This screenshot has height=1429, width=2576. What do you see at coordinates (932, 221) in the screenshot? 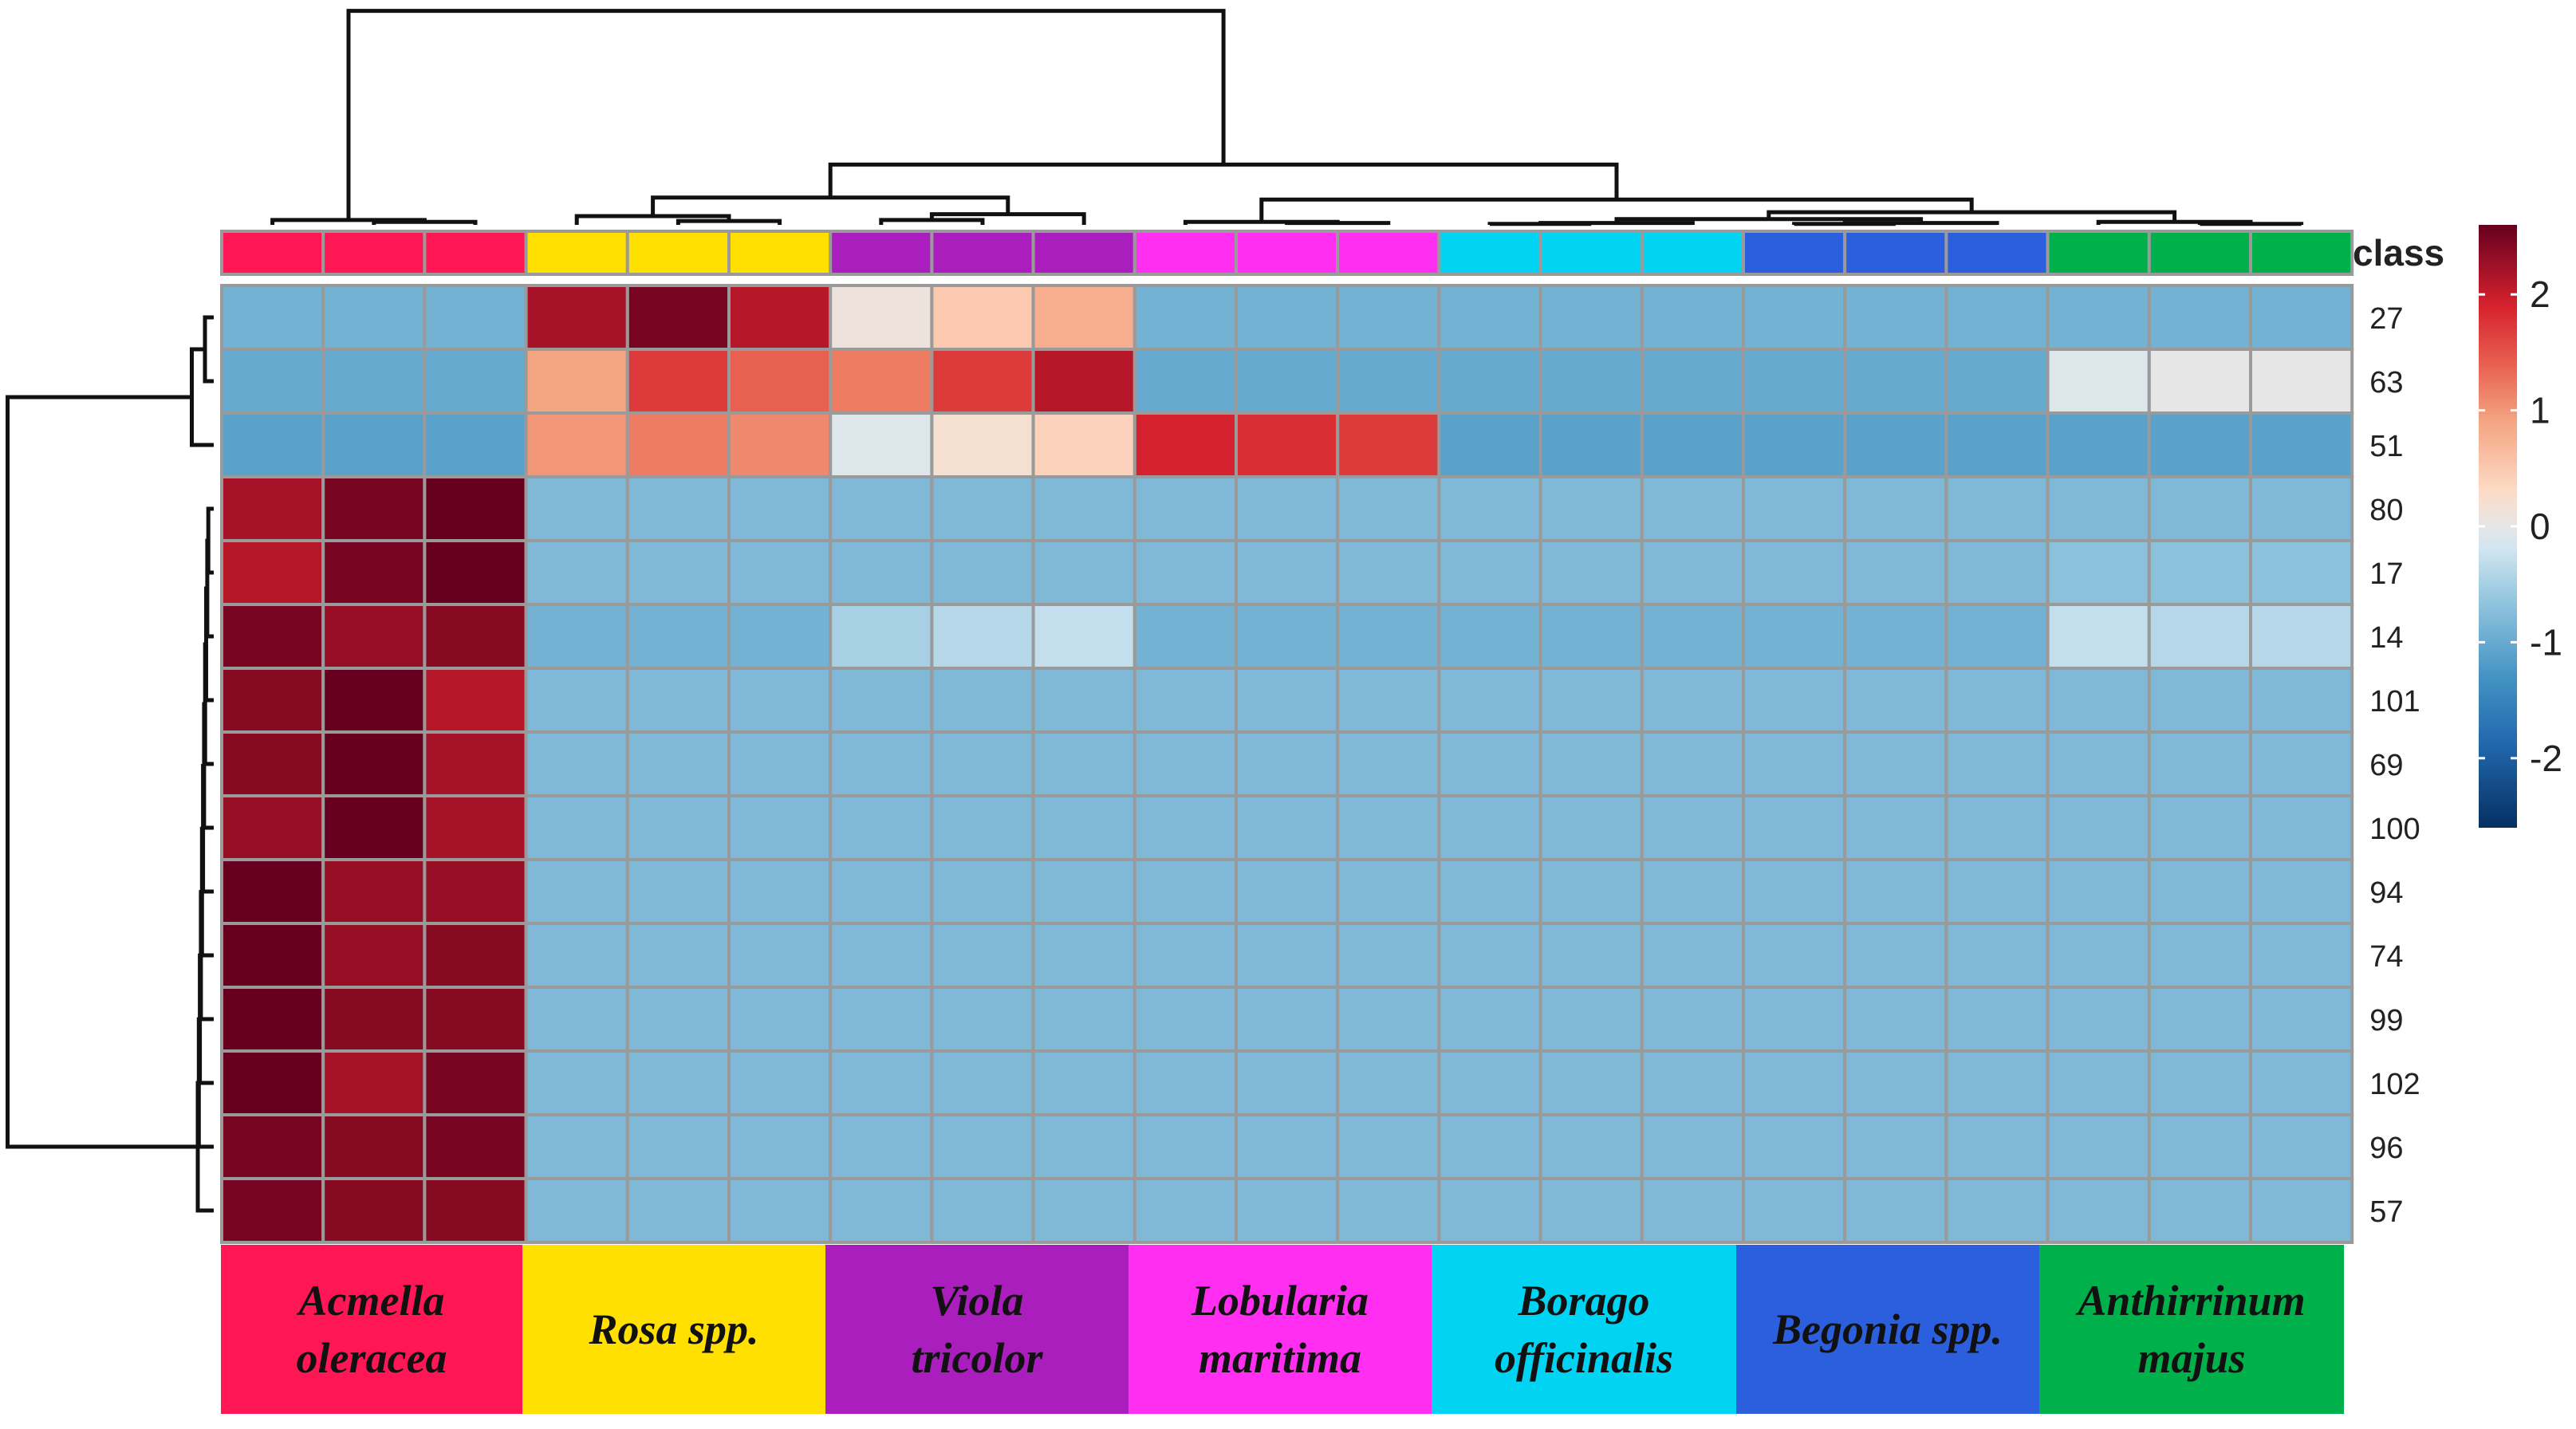
I see `column-dendrogram-branch` at bounding box center [932, 221].